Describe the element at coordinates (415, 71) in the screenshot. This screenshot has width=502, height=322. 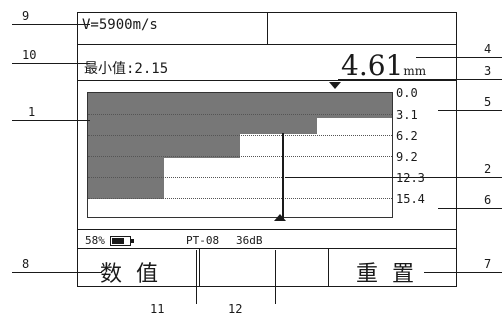
I see `thickness-unit: mm` at that location.